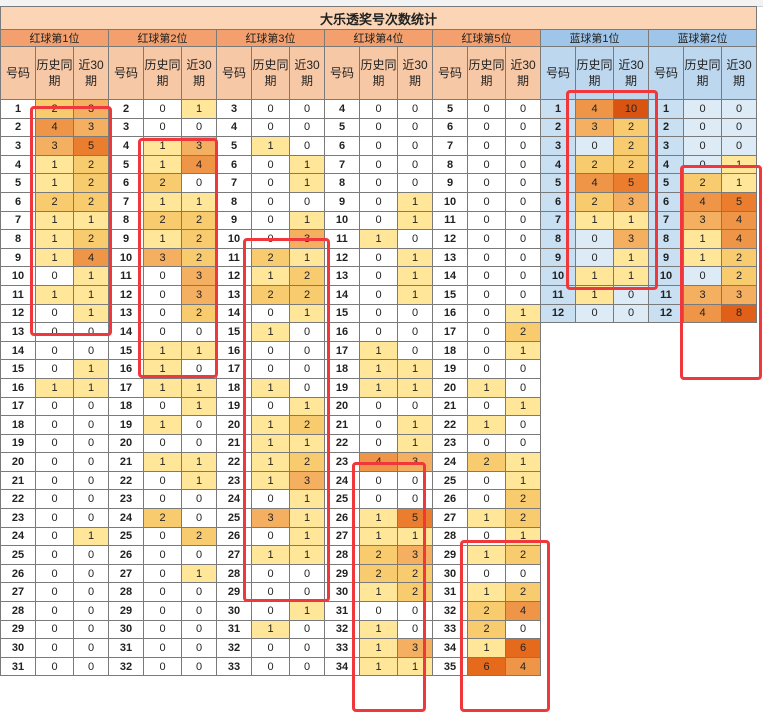 The height and width of the screenshot is (713, 763). What do you see at coordinates (558, 294) in the screenshot?
I see `ball-number-cell: 11` at bounding box center [558, 294].